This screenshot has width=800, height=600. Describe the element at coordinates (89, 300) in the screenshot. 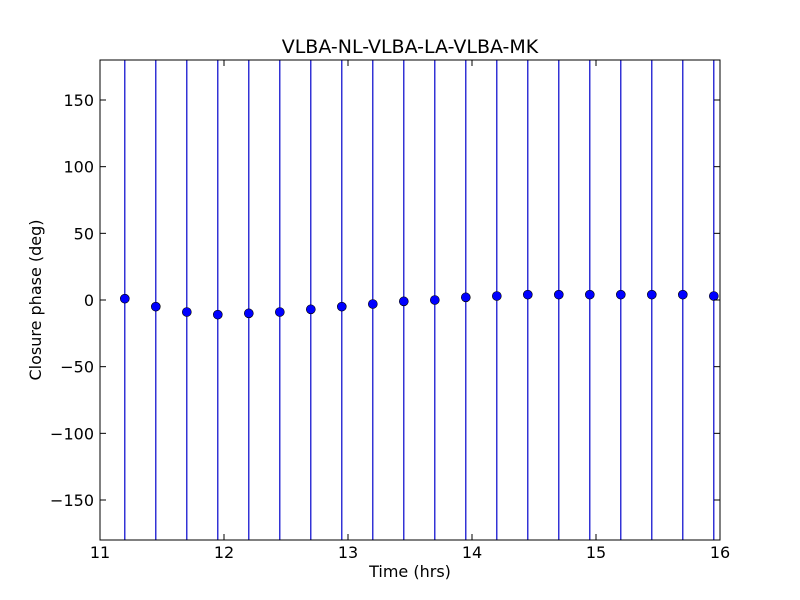

I see `y-tick-label: 0` at that location.